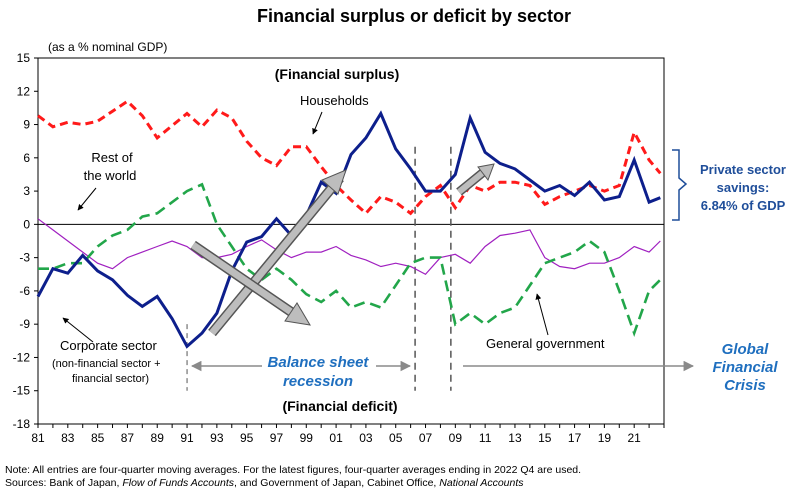 This screenshot has height=501, width=800. I want to click on rest-of-world-pointer, so click(87, 199).